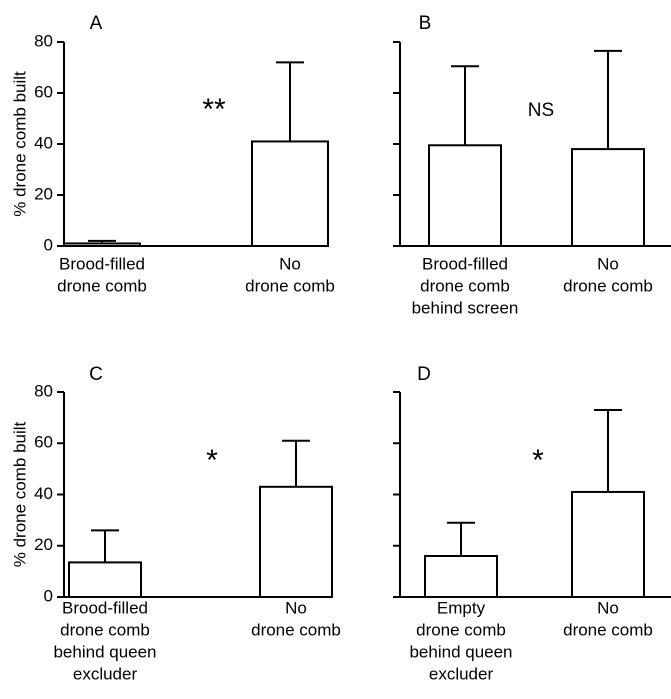 This screenshot has height=699, width=671. I want to click on panel-c-category-label: Brood-filled, so click(105, 607).